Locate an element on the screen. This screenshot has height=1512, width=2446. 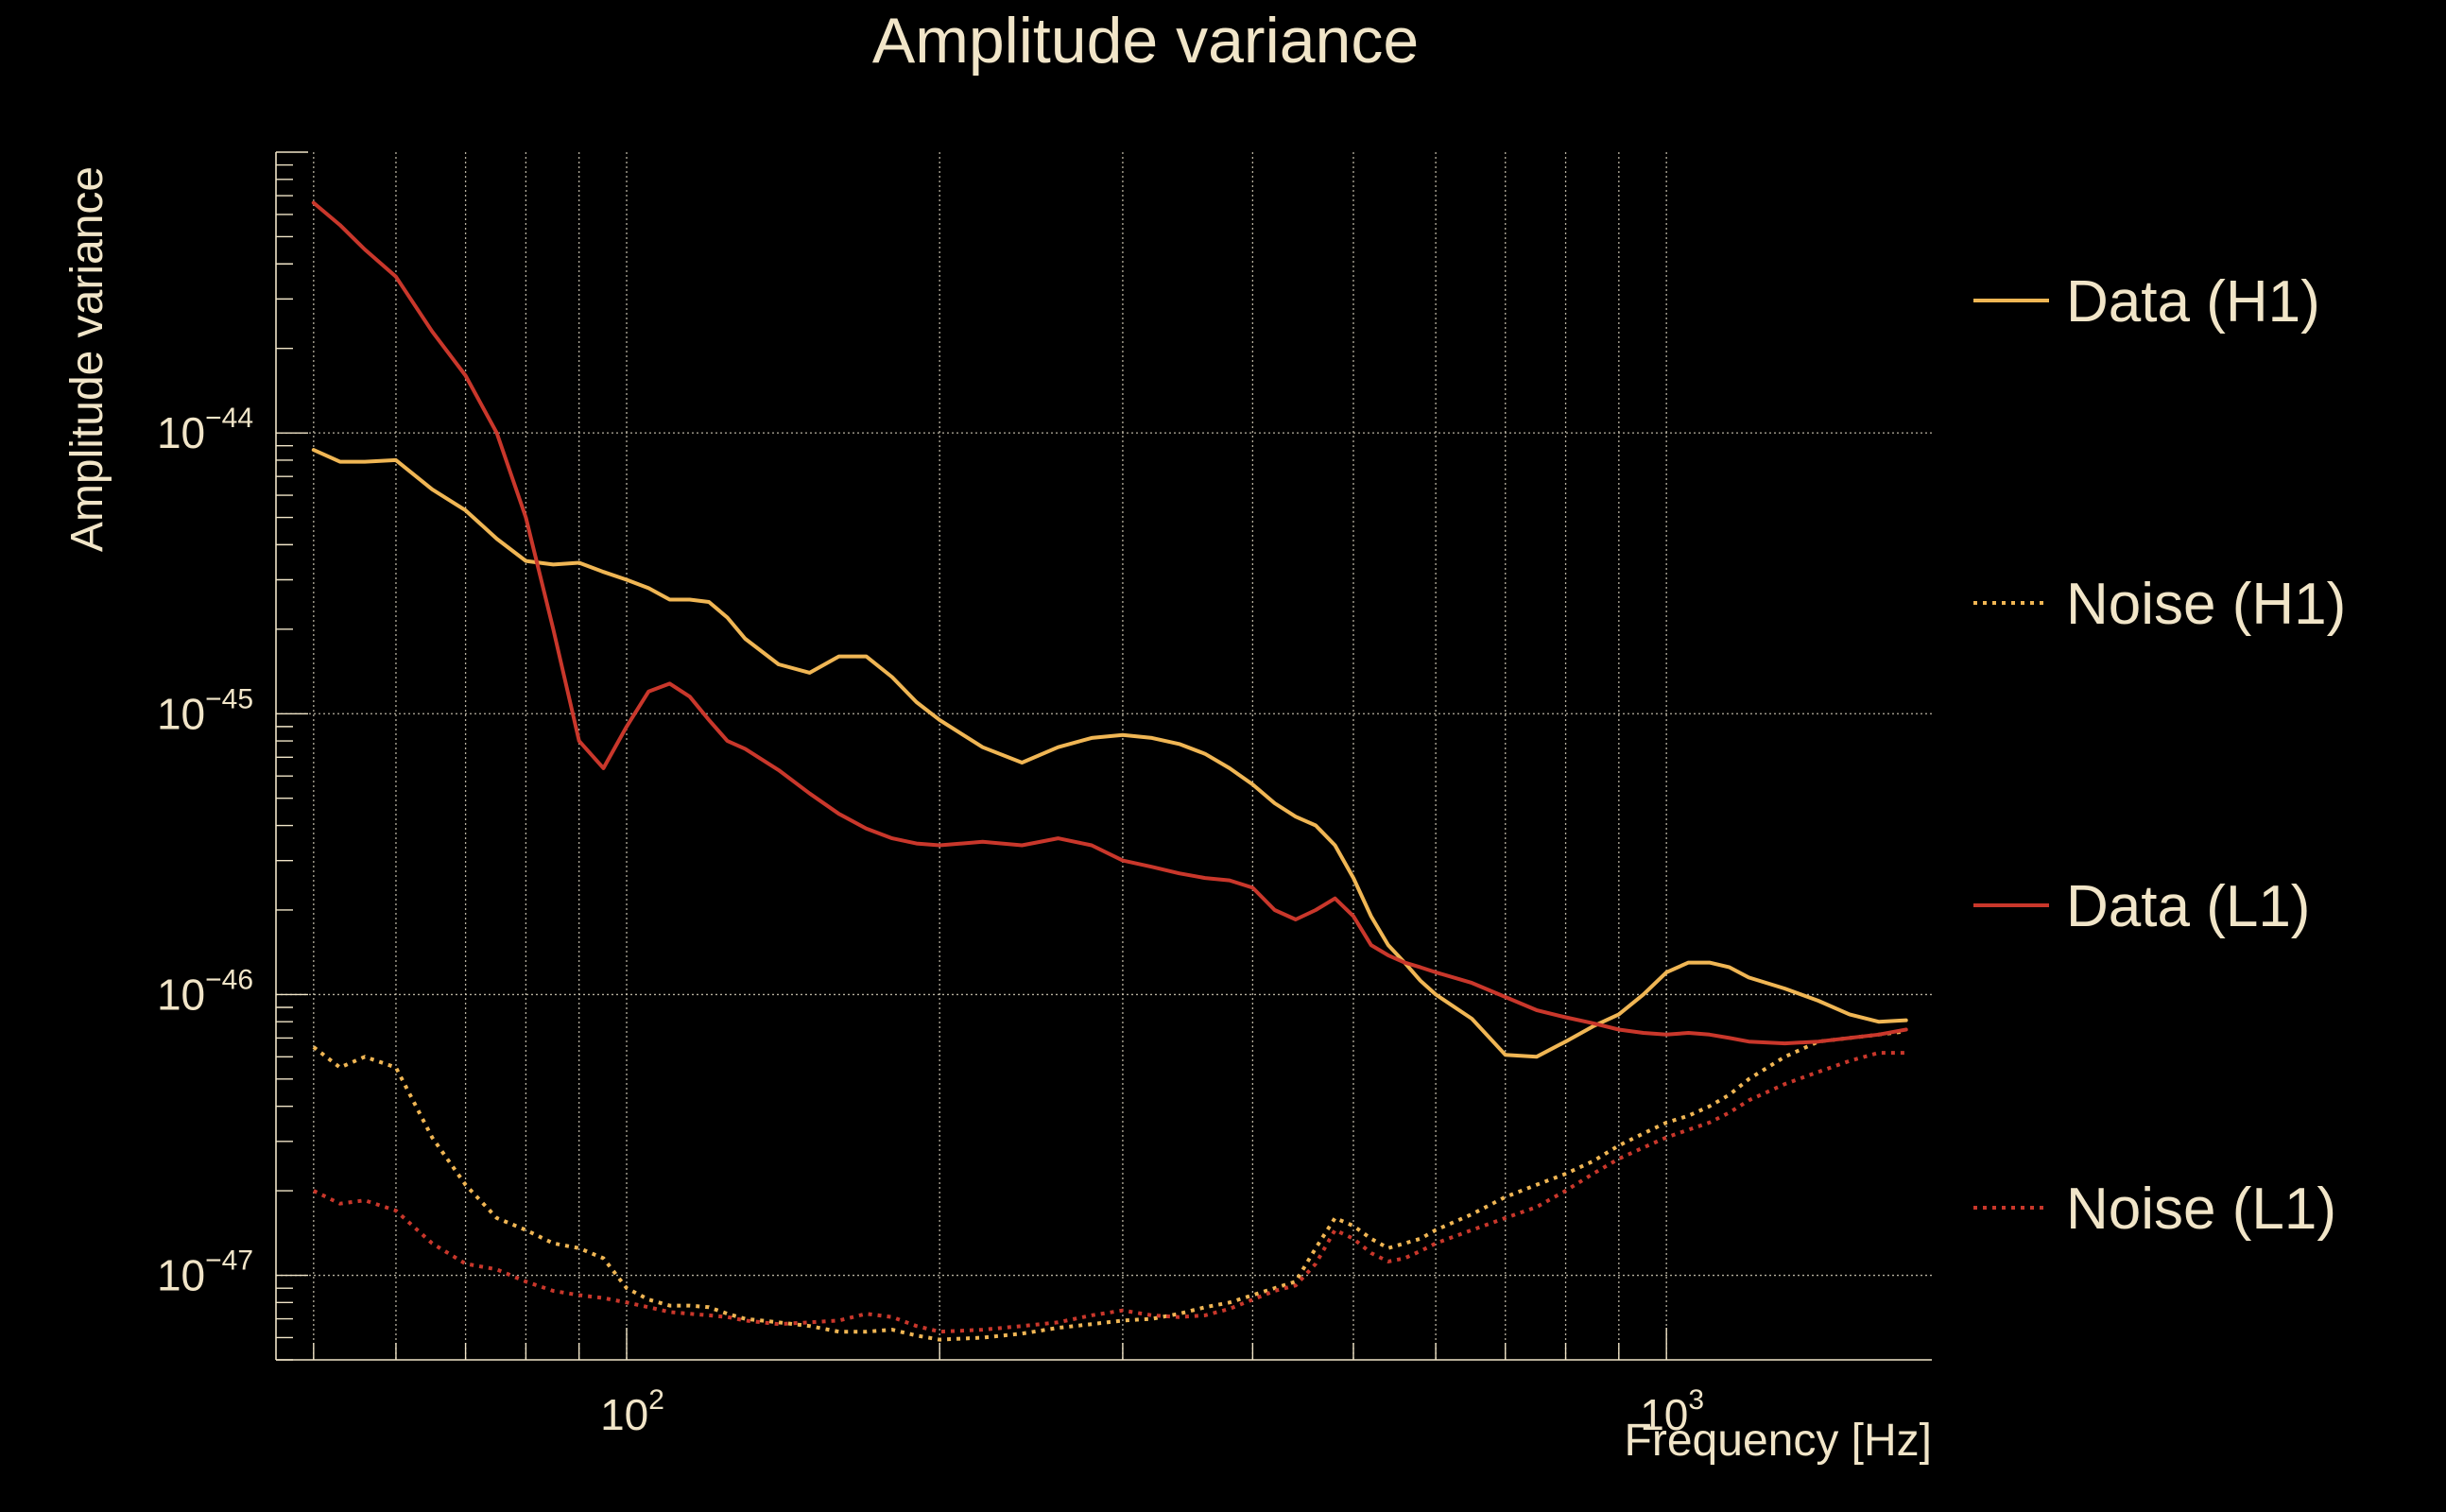
legend-label: Noise (L1) is located at coordinates (2201, 1209).